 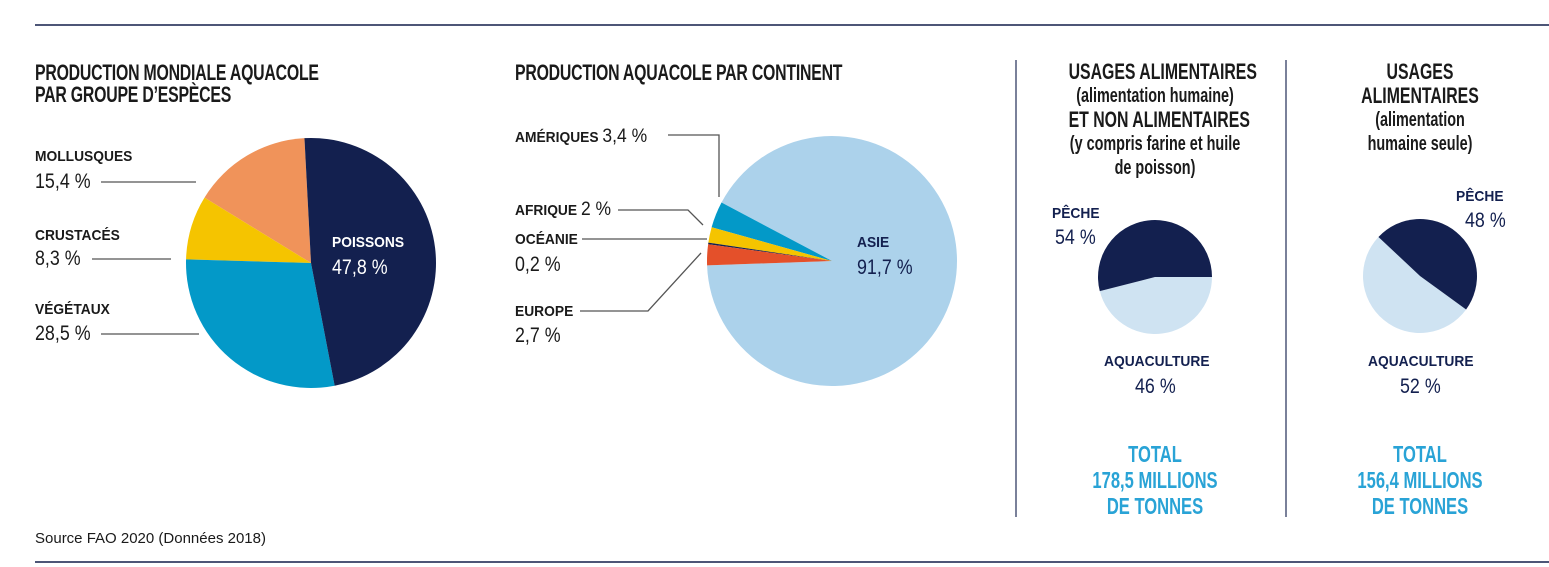 I want to click on title-line: (alimentation, so click(x=1420, y=120).